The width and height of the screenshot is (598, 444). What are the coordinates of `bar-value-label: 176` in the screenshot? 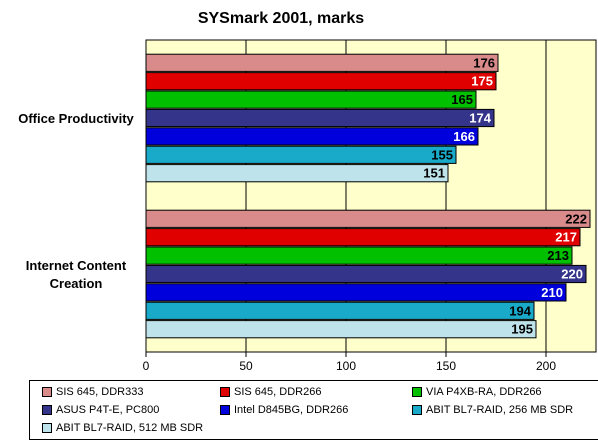 It's located at (484, 62).